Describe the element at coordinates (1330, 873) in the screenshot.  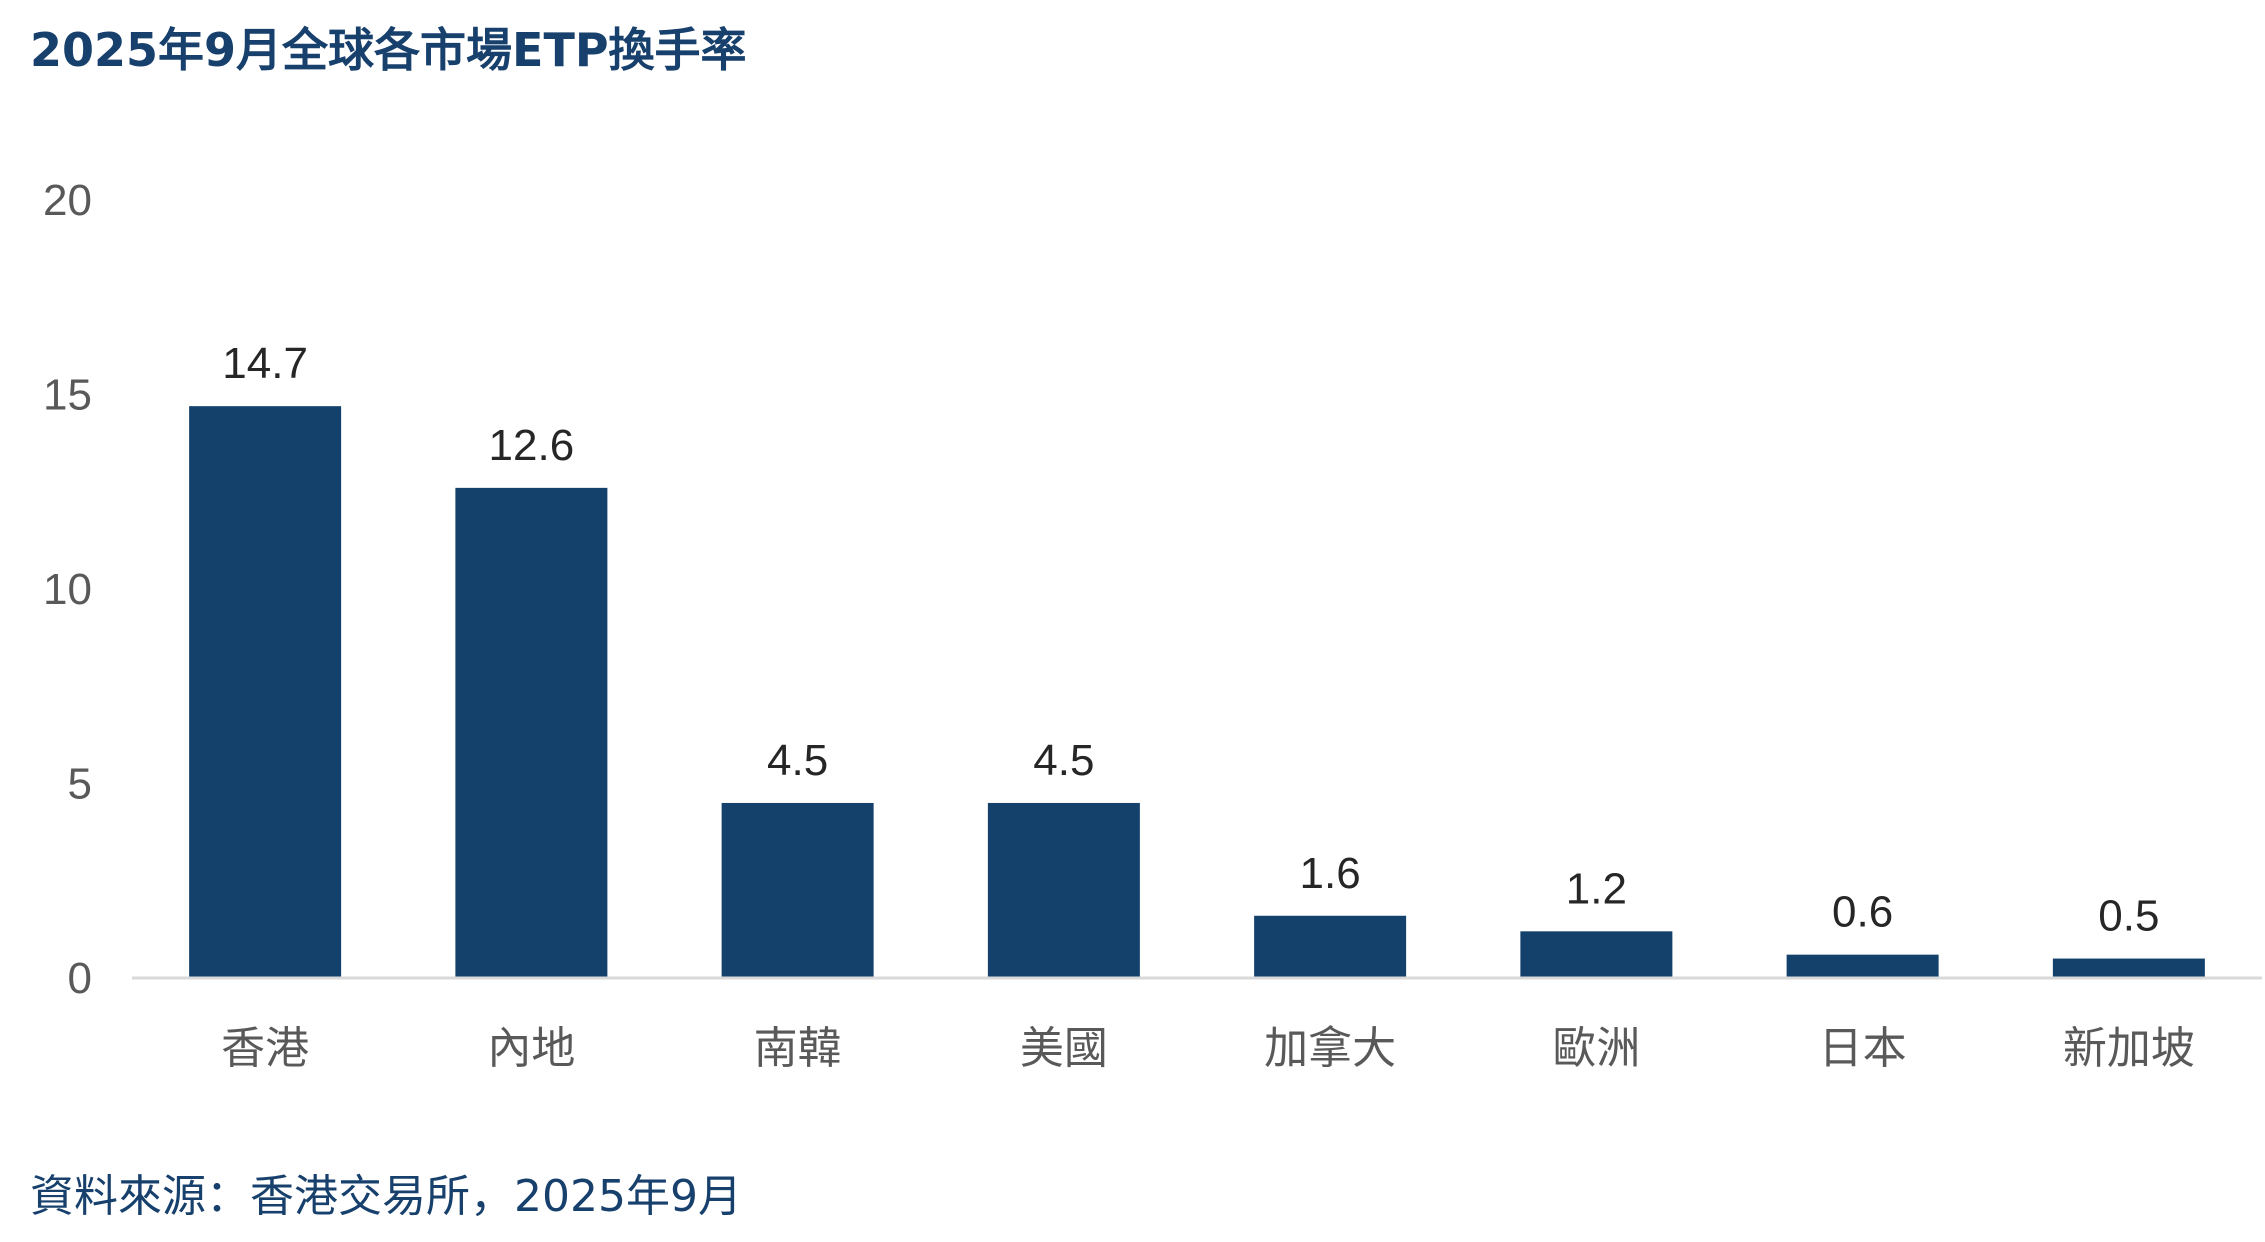
I see `value-label: 1.6` at that location.